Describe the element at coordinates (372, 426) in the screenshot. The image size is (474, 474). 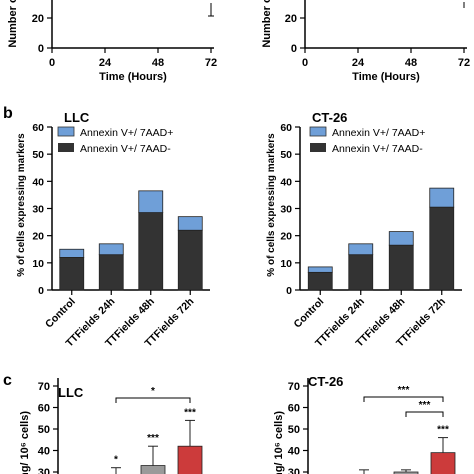
I see `plot-area: 30 40 50 60 70 *** *** ***` at that location.